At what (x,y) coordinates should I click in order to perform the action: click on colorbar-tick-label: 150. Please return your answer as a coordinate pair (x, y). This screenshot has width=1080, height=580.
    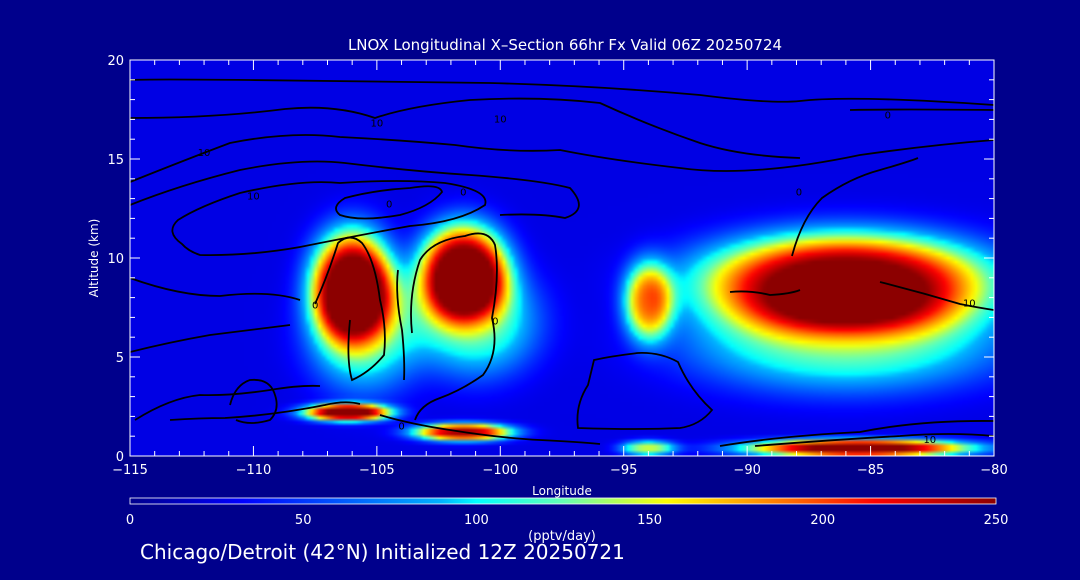
    Looking at the image, I should click on (649, 520).